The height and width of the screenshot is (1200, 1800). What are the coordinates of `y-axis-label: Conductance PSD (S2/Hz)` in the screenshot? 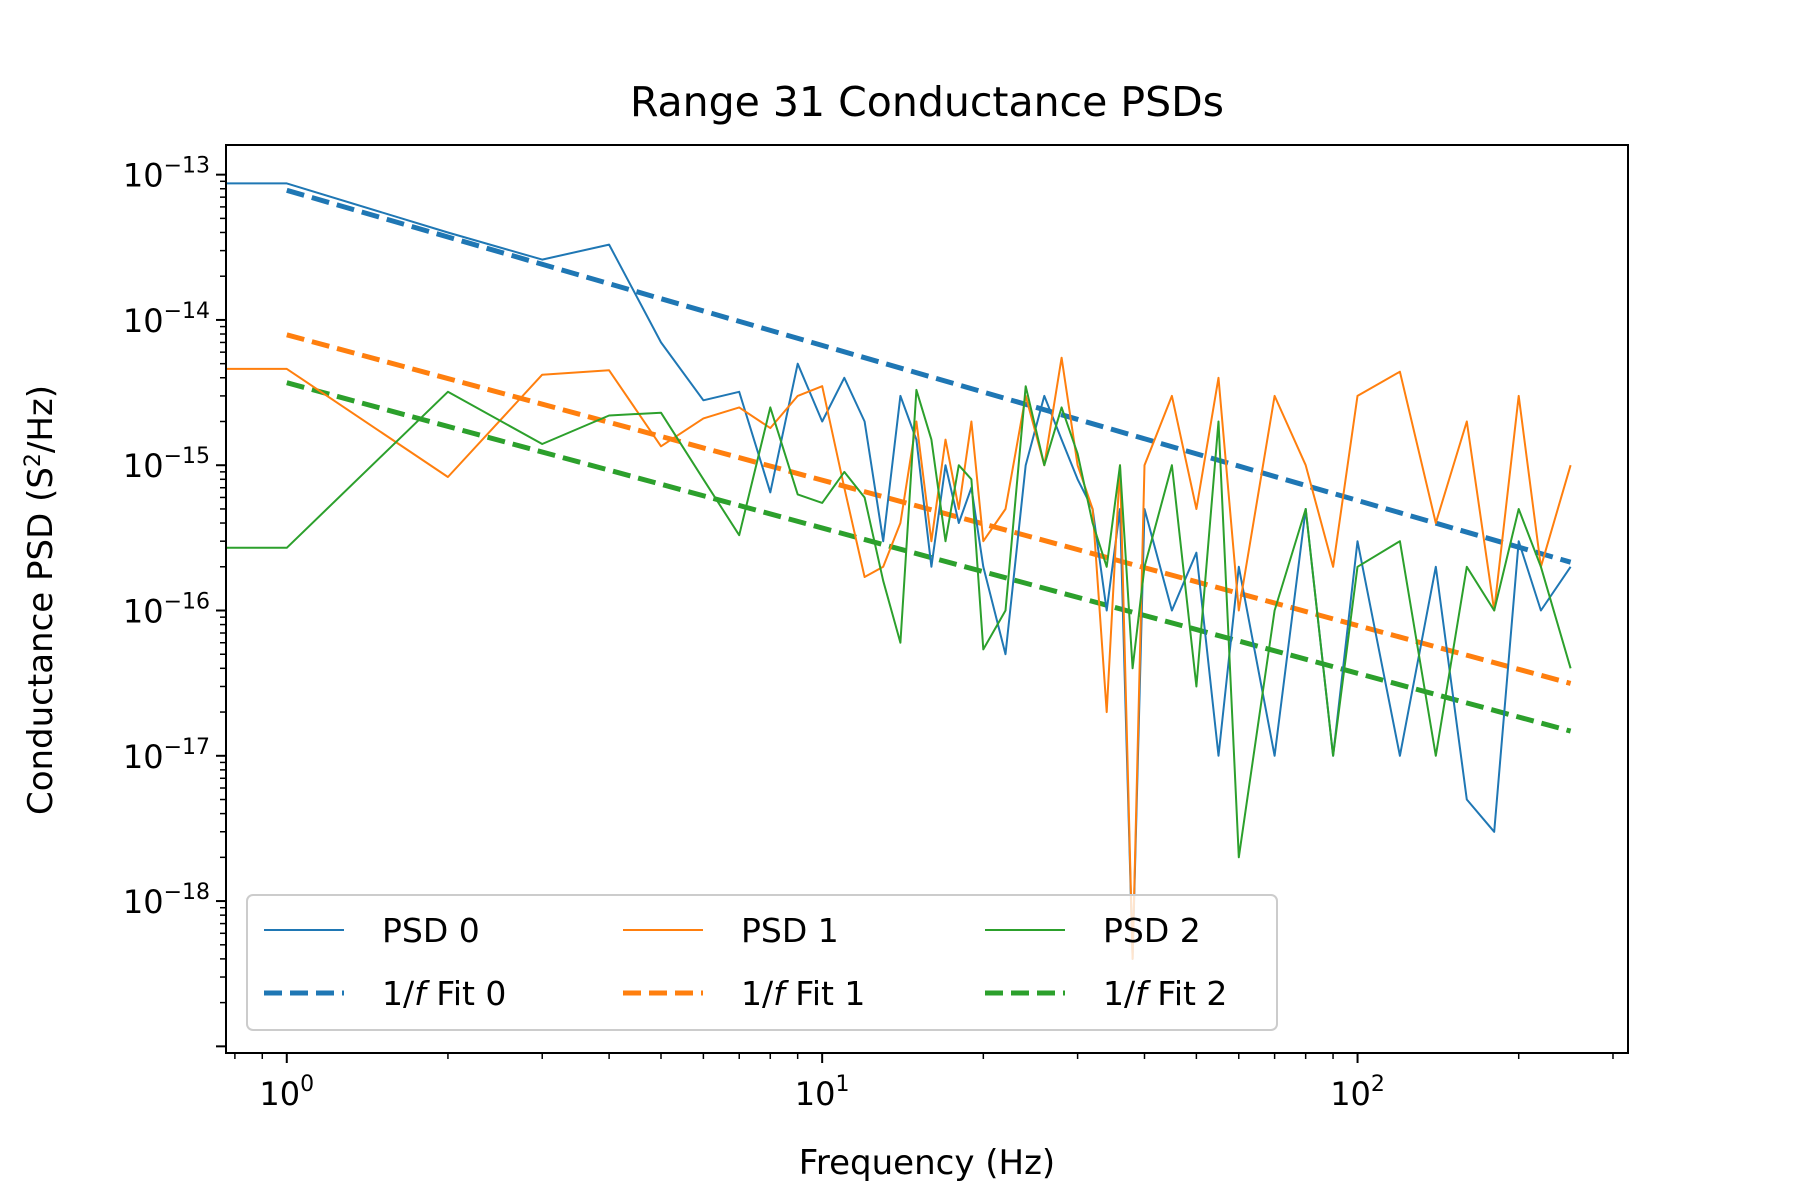 It's located at (41, 600).